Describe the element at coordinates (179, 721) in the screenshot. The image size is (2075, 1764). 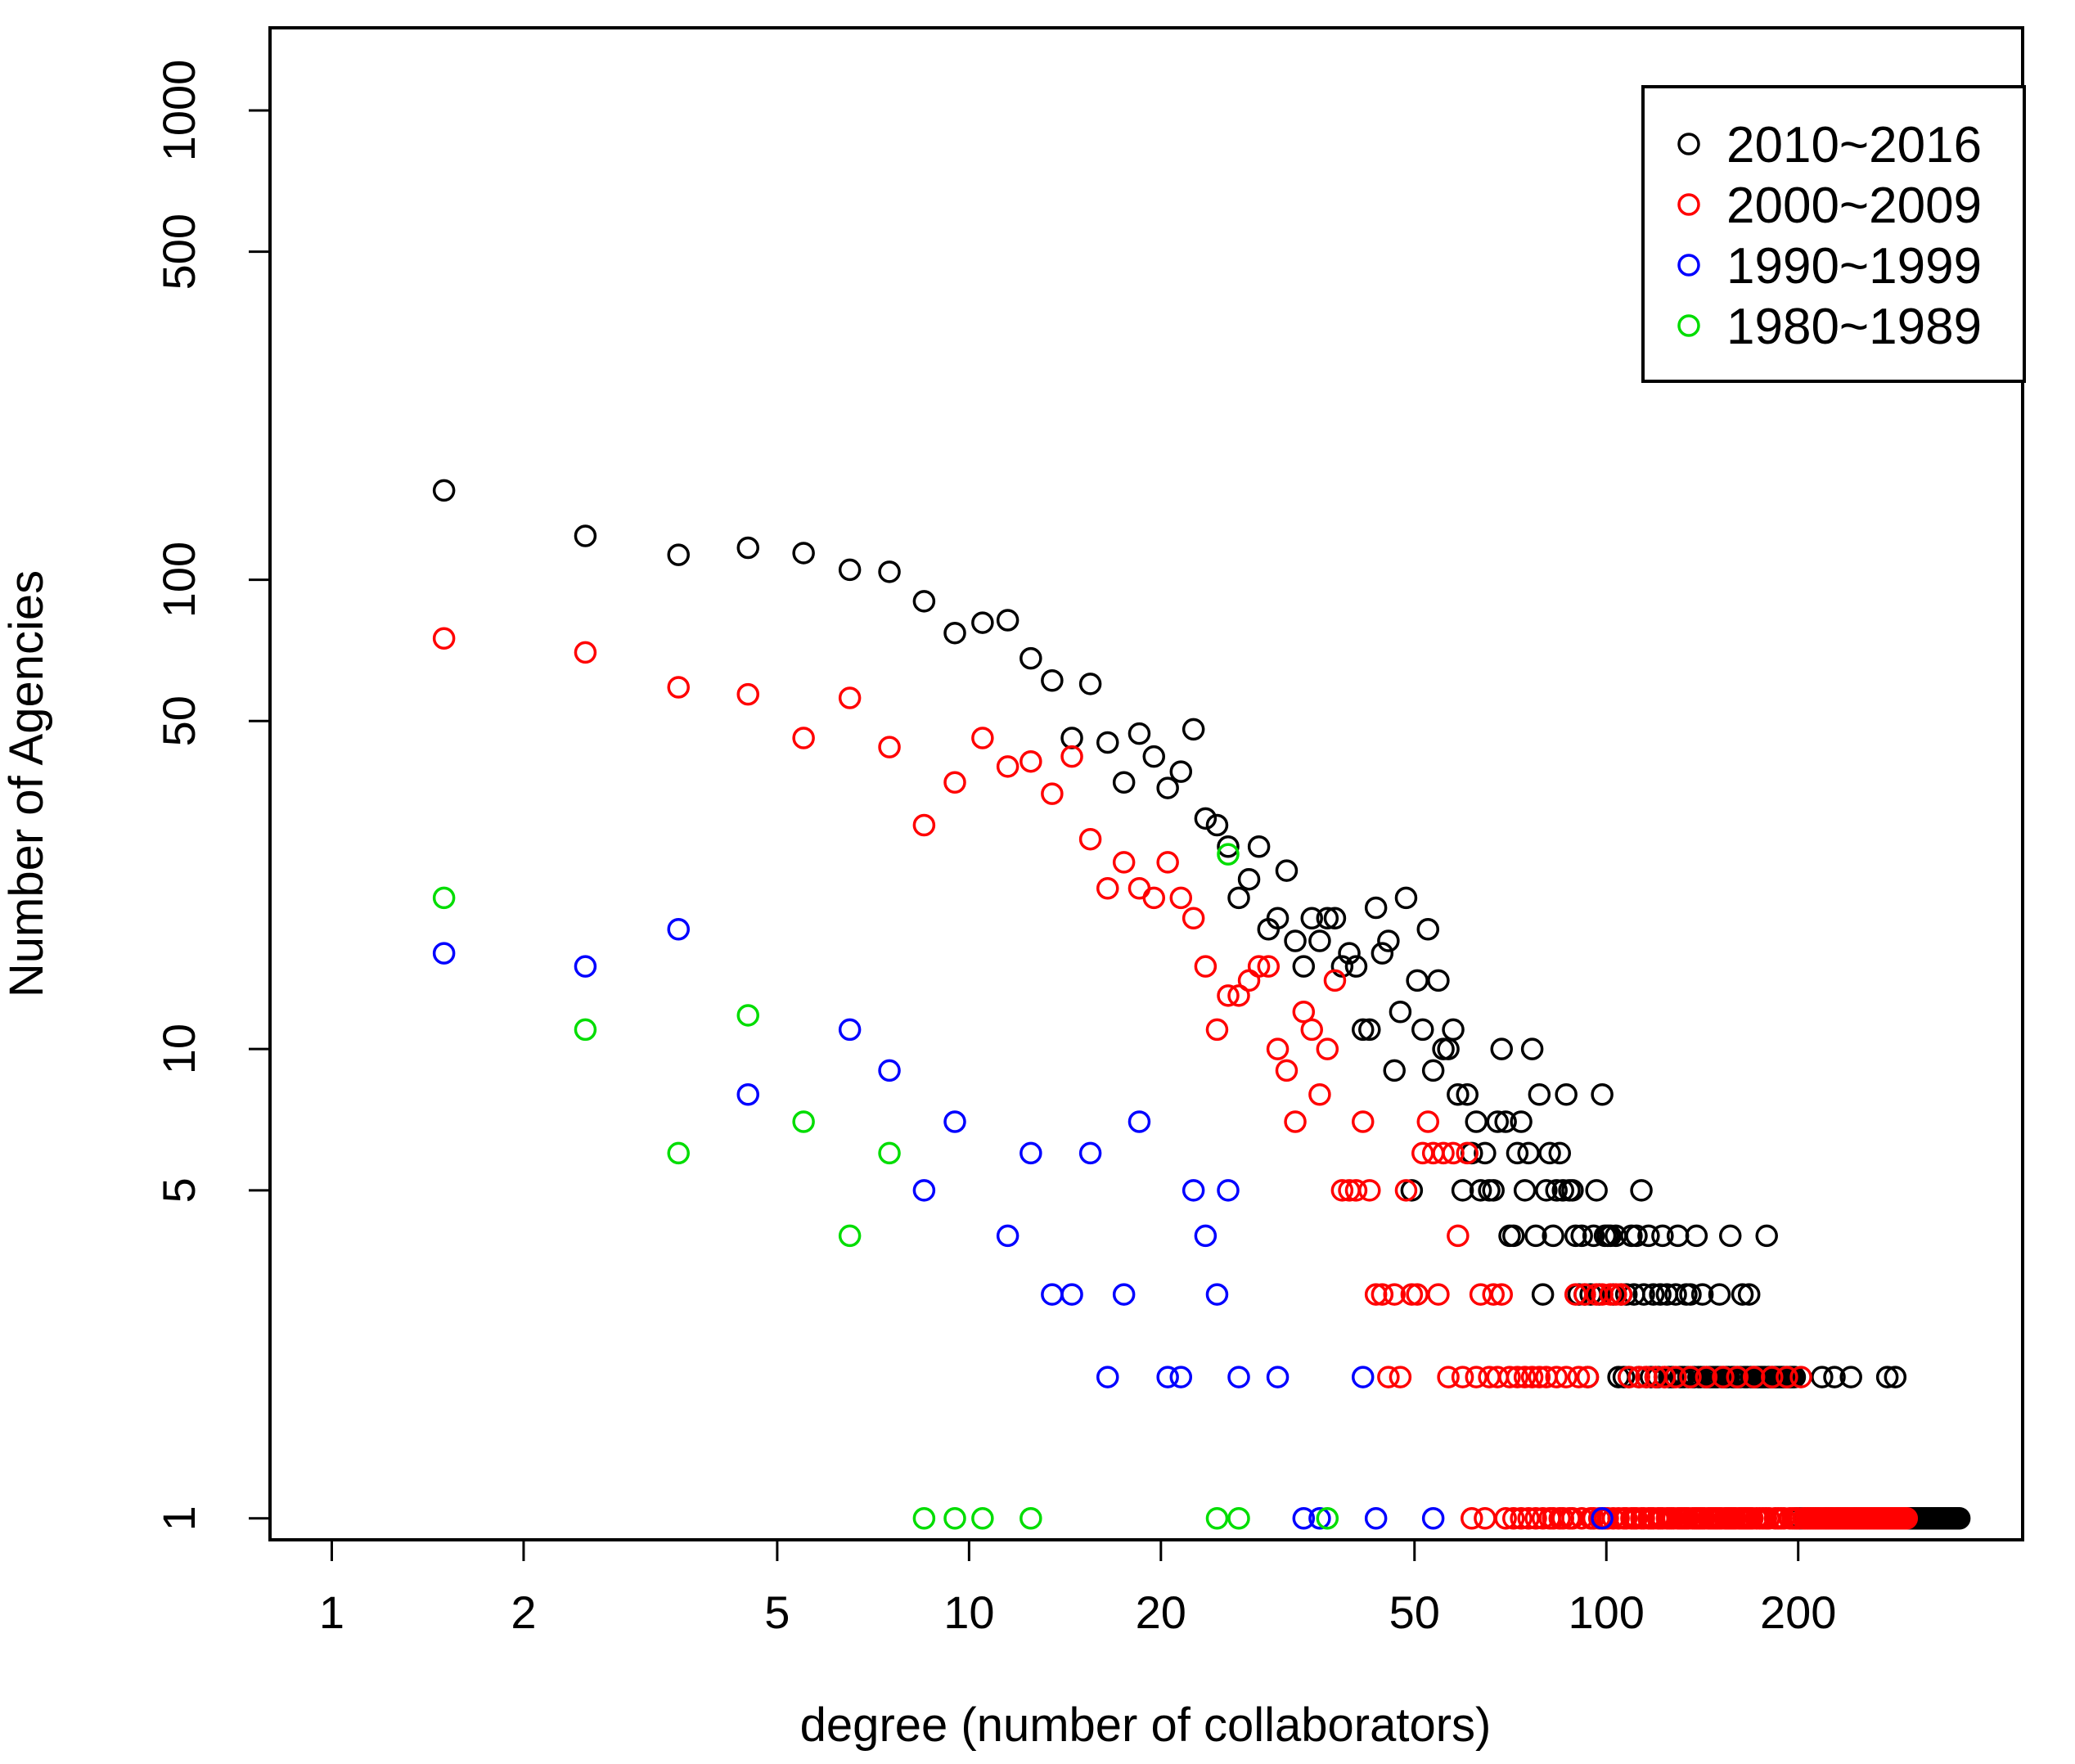
I see `y-tick-label: 50` at that location.